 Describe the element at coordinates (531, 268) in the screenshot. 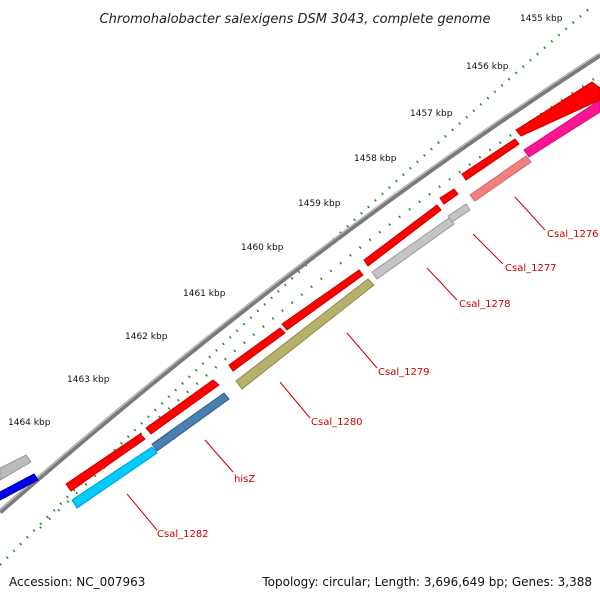

I see `gene-label: Csal_1277` at that location.